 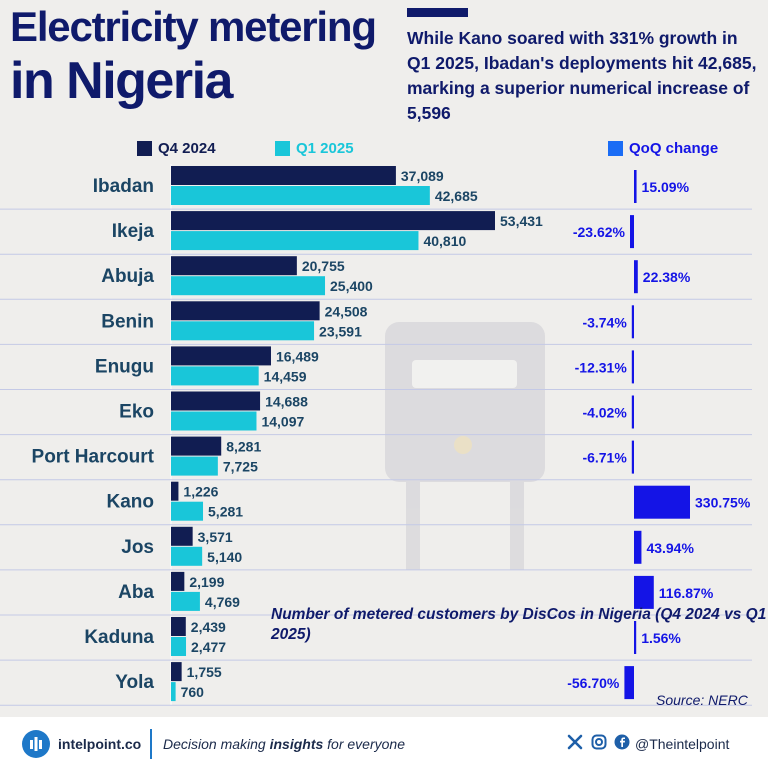 What do you see at coordinates (282, 148) in the screenshot?
I see `legend-q1-swatch` at bounding box center [282, 148].